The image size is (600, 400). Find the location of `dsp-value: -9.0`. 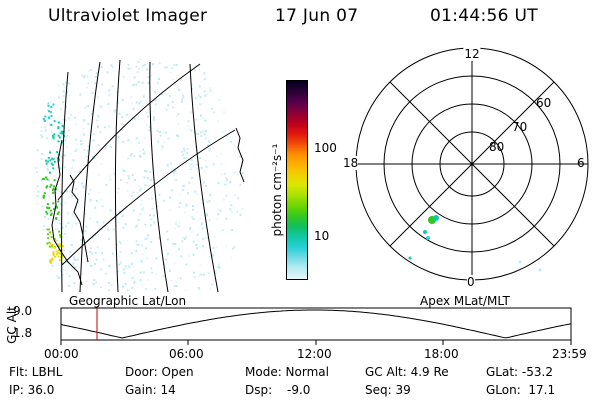

dsp-value: -9.0 is located at coordinates (299, 390).